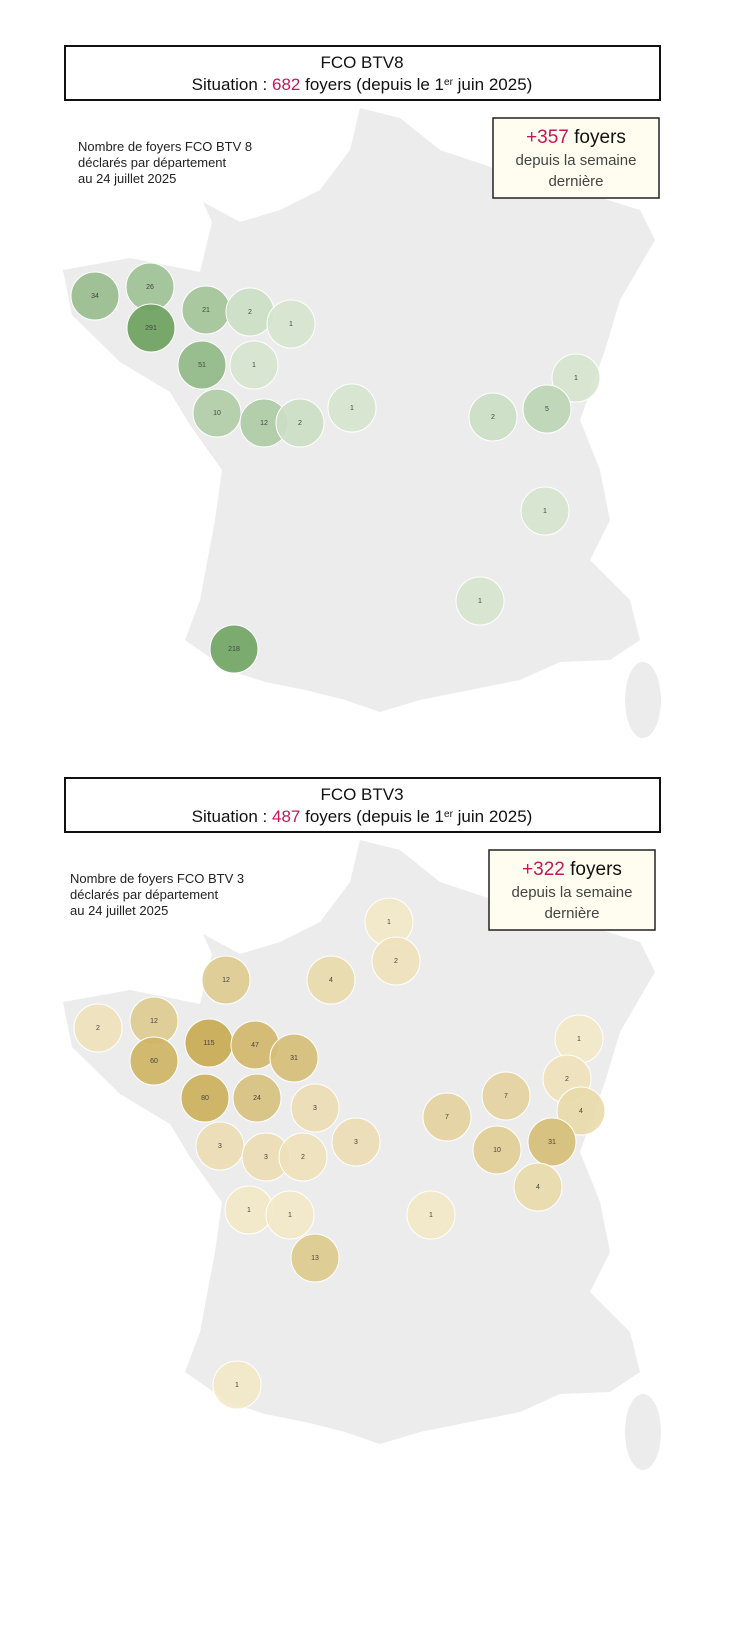 The width and height of the screenshot is (747, 1651). I want to click on weekly-count: +357 foyers, so click(576, 137).